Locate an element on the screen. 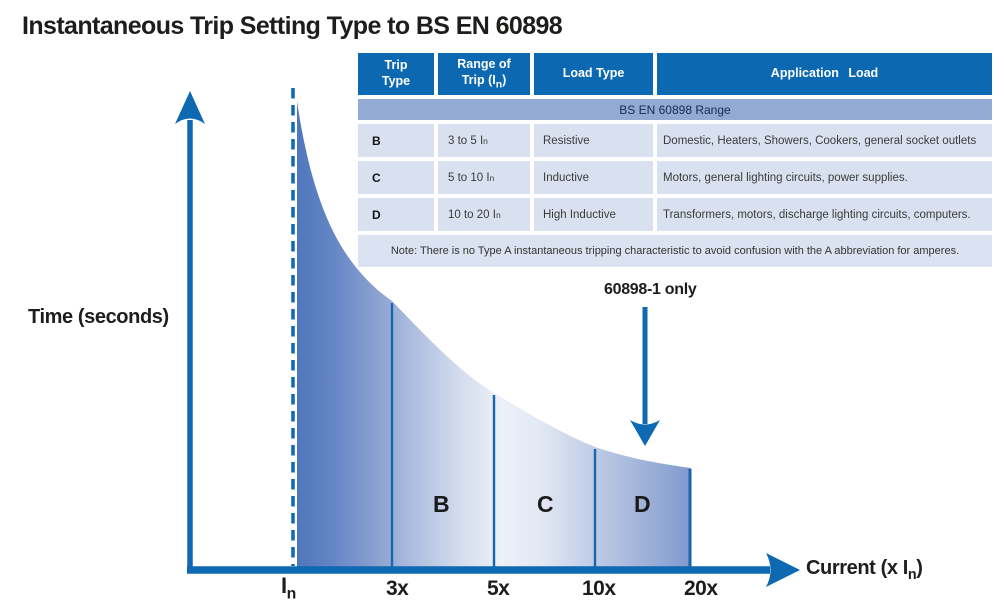 The image size is (1004, 615). cell-range-text: 3 to 5 I is located at coordinates (466, 140).